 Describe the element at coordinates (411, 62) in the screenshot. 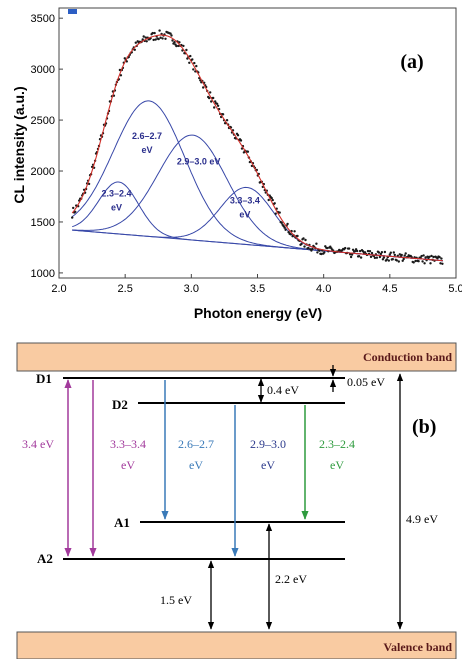

I see `panel-label-a: (a)` at that location.